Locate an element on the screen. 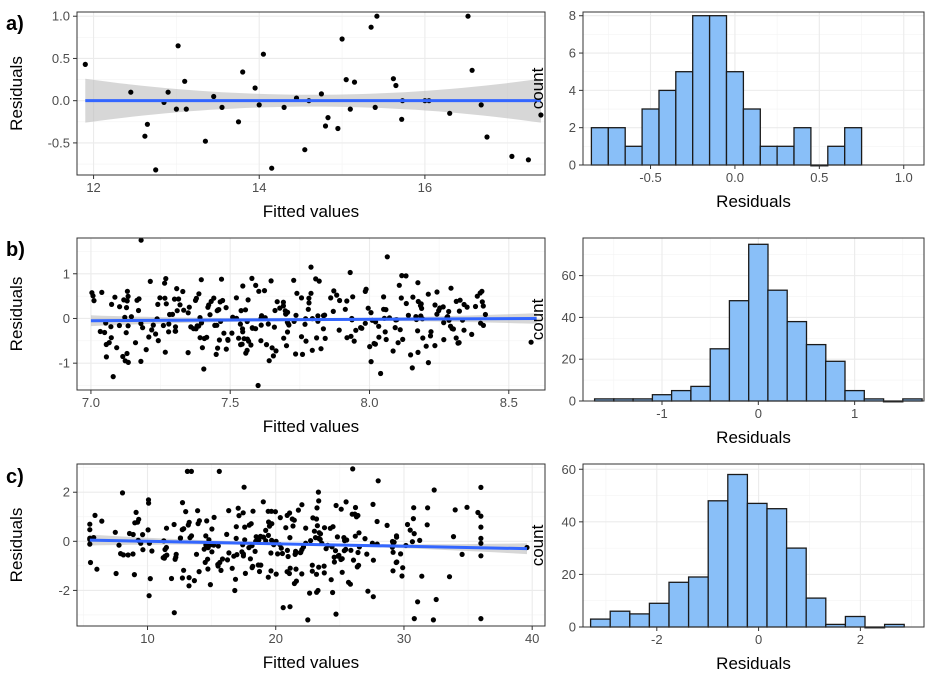 The height and width of the screenshot is (673, 926). x-tick-label: 7.5 is located at coordinates (230, 402).